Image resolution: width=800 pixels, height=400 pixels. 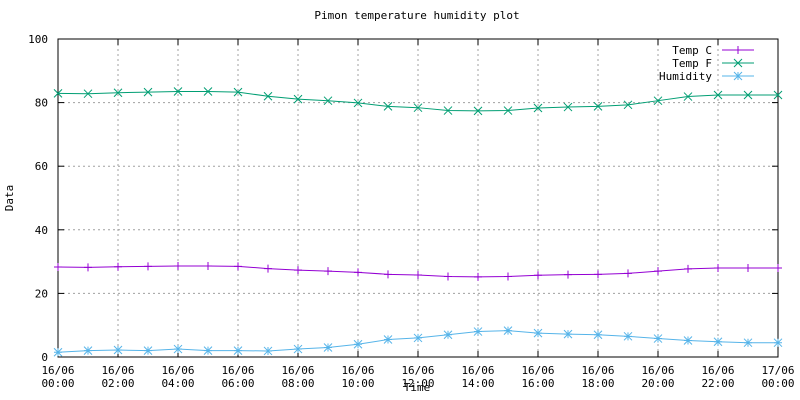 What do you see at coordinates (597, 377) in the screenshot?
I see `x-tick-label: 16/06 18:00` at bounding box center [597, 377].